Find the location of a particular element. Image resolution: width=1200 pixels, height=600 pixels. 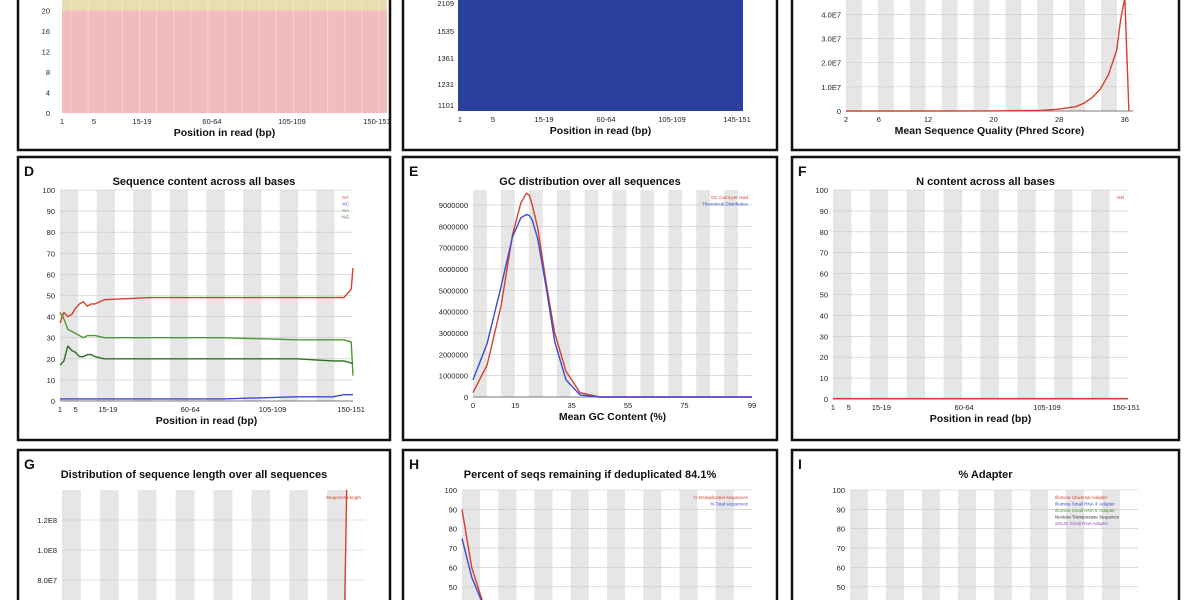

y-tick-label: 30 is located at coordinates (824, 336).